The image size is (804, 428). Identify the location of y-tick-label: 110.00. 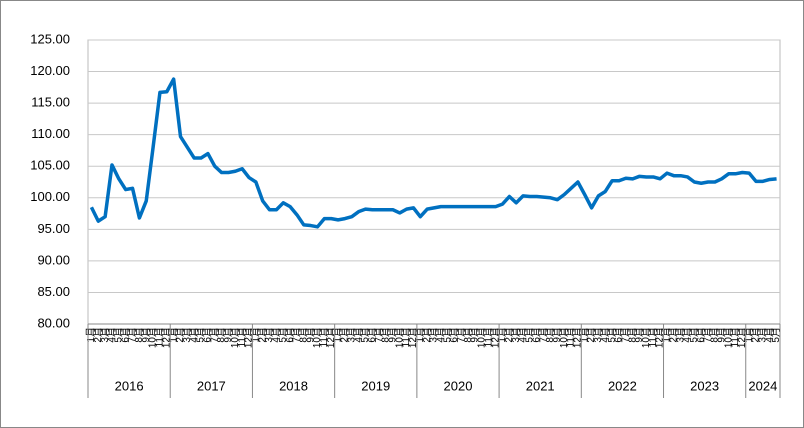
(50, 133).